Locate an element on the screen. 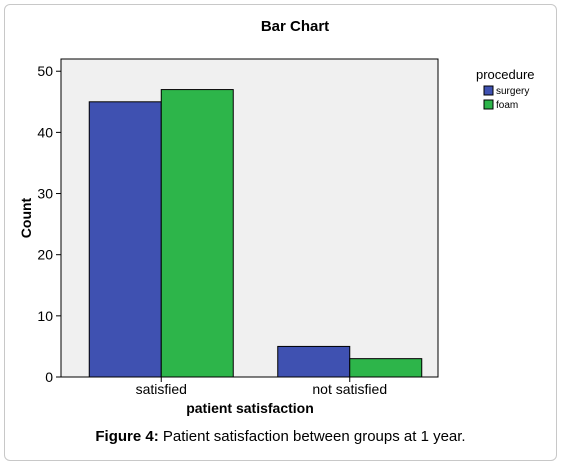 Image resolution: width=561 pixels, height=464 pixels. x-tick-label: not satisfied is located at coordinates (349, 389).